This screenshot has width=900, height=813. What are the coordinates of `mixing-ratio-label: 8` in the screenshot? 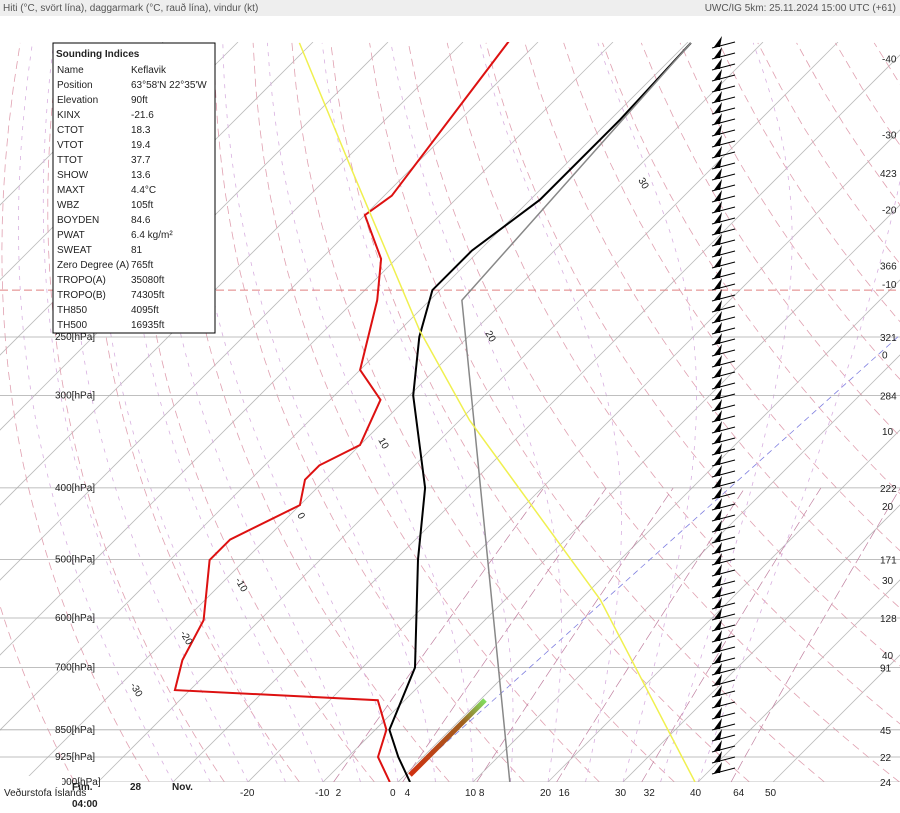 It's located at (482, 793).